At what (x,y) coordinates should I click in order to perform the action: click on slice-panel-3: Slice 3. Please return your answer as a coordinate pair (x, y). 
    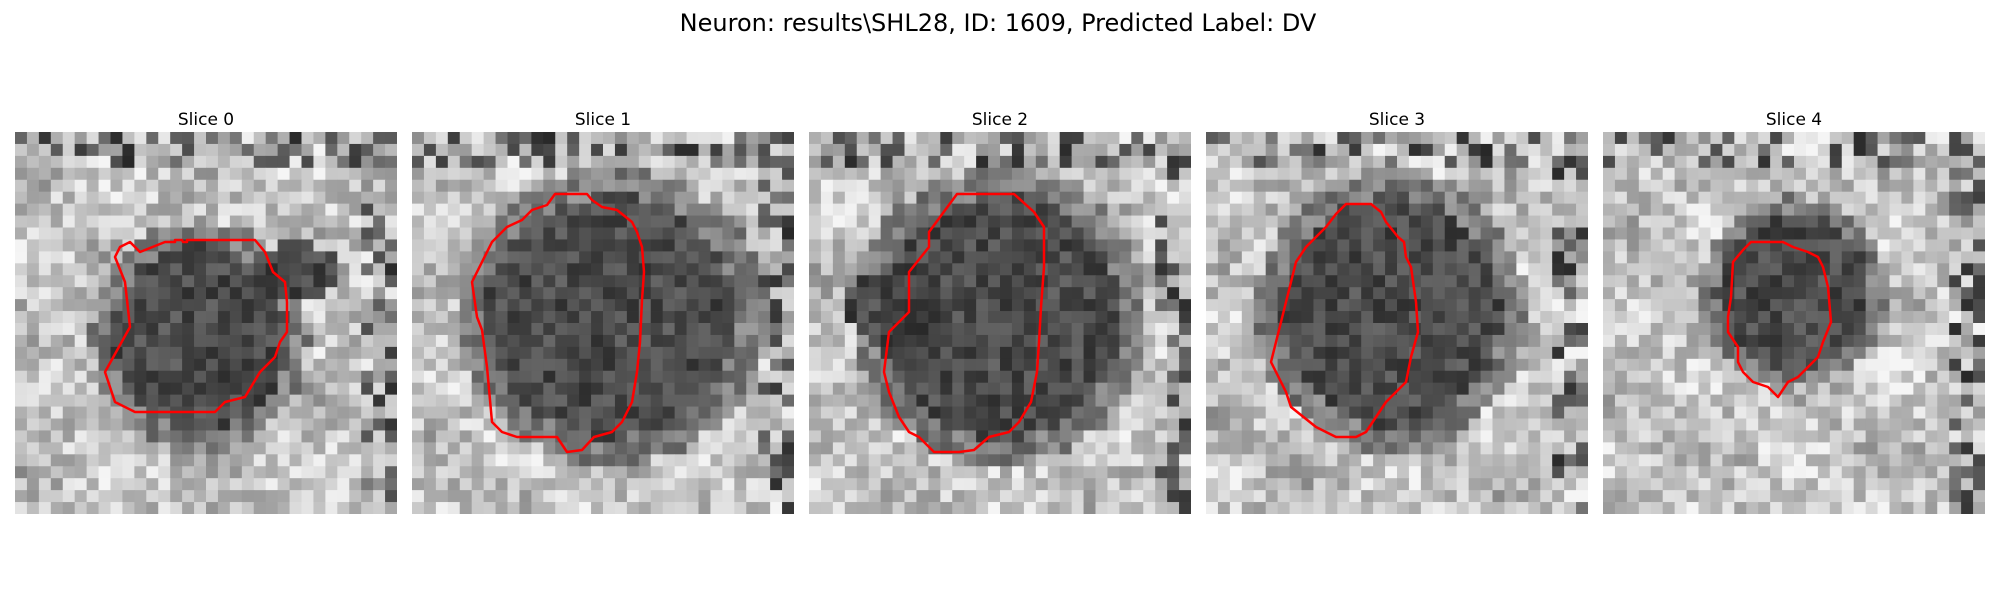
    Looking at the image, I should click on (1397, 311).